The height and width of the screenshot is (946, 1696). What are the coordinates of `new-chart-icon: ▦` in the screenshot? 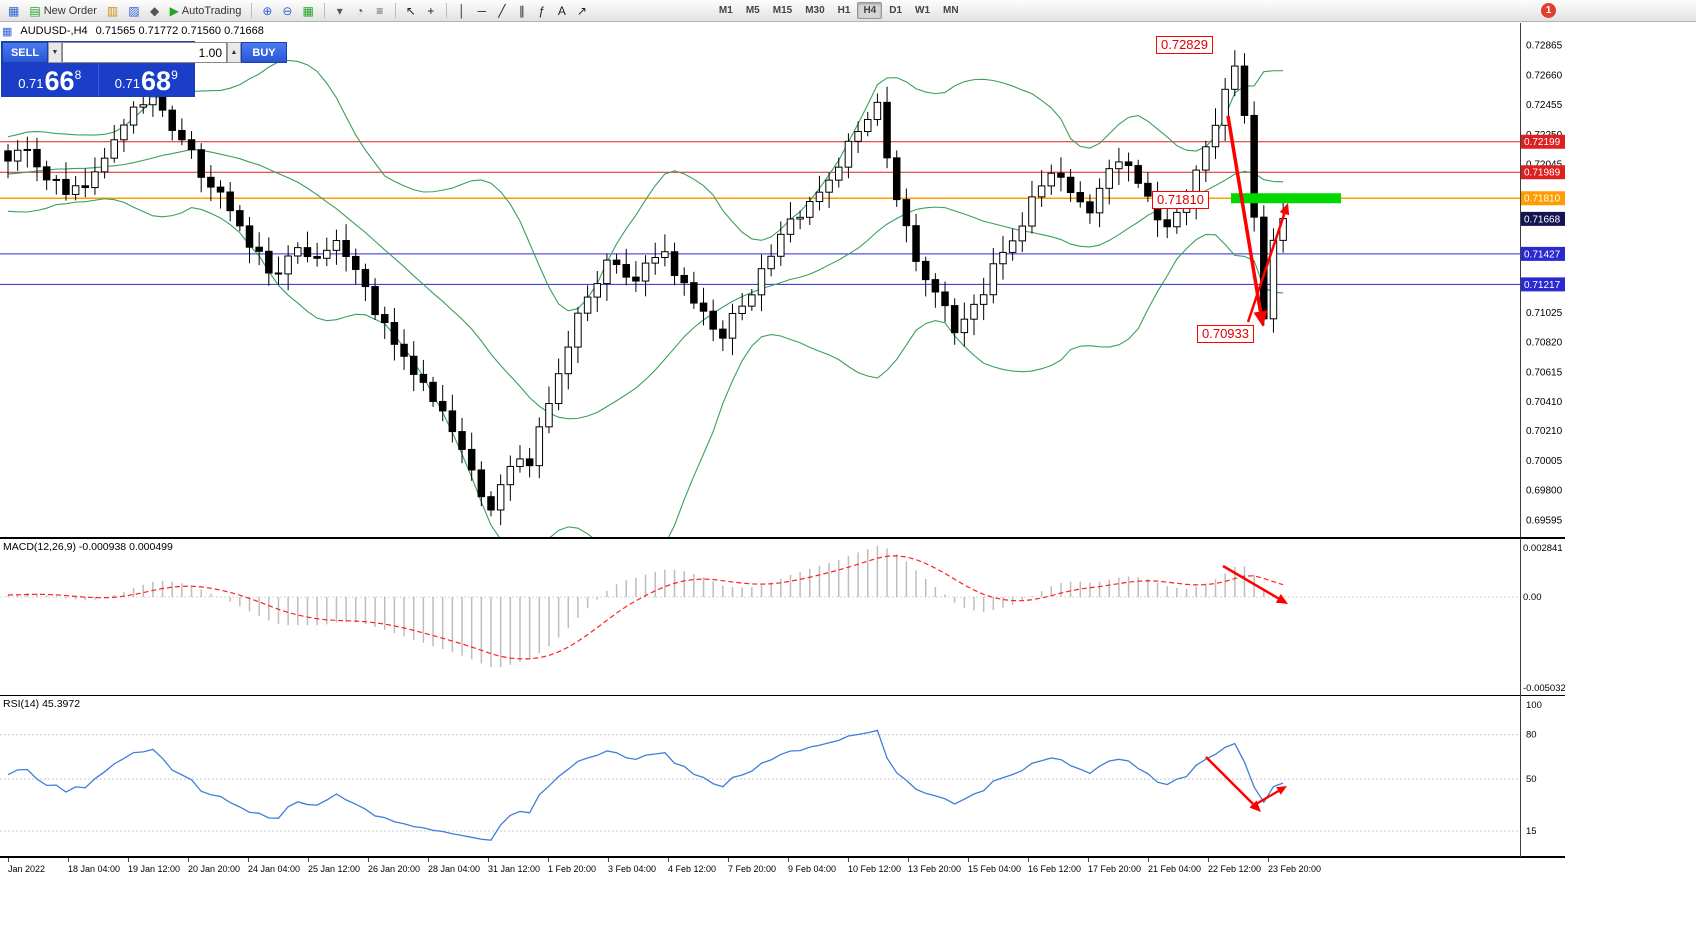 It's located at (14, 10).